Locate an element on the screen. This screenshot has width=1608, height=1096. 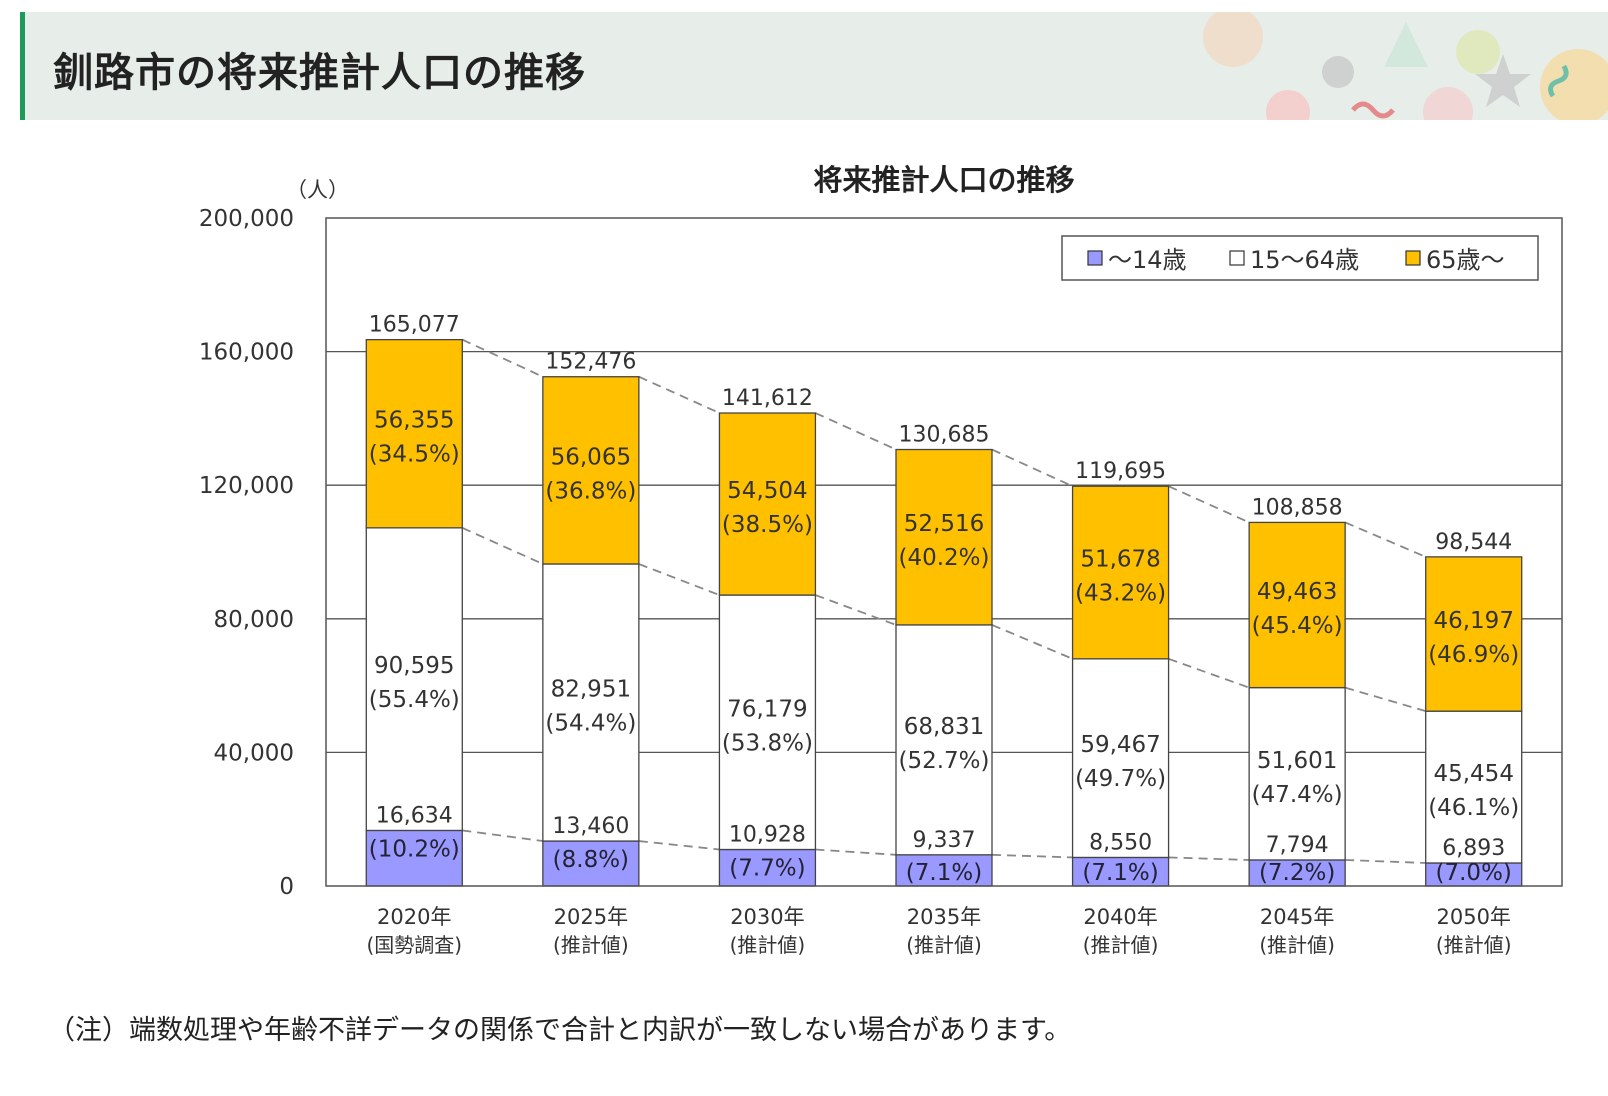
value-label-65plus: 49,463 is located at coordinates (1297, 592).